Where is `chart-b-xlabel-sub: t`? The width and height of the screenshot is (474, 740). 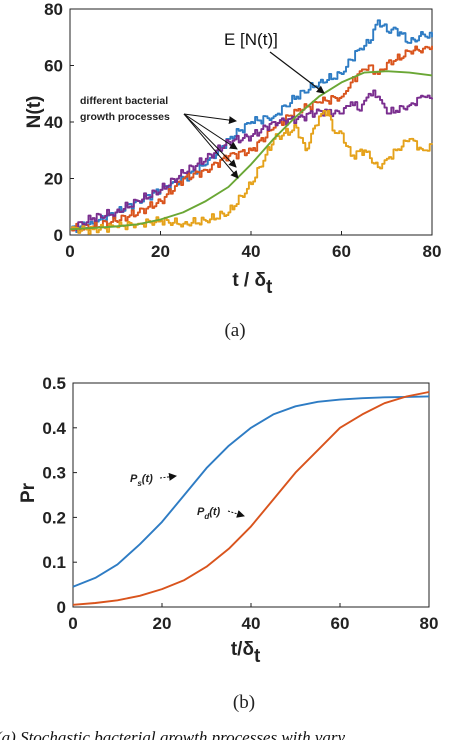 chart-b-xlabel-sub: t is located at coordinates (257, 656).